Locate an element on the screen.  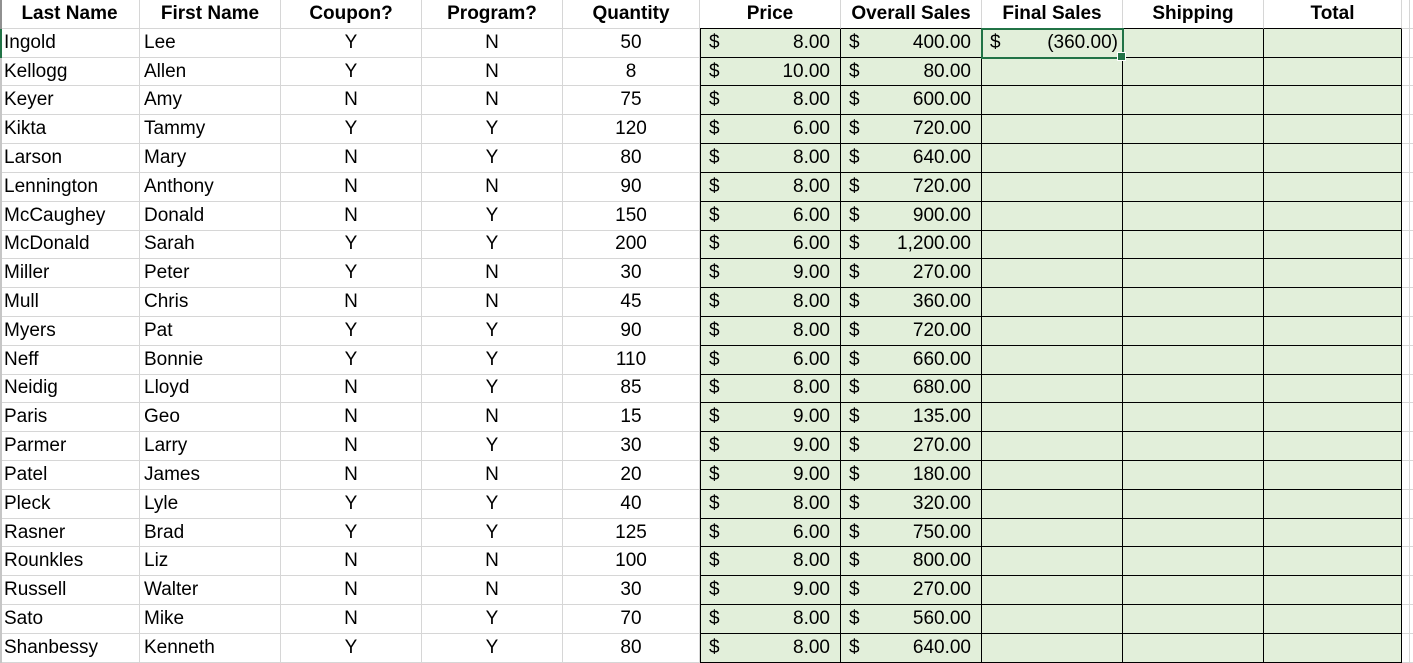
cell-overall-sales: $680.00 is located at coordinates (911, 389).